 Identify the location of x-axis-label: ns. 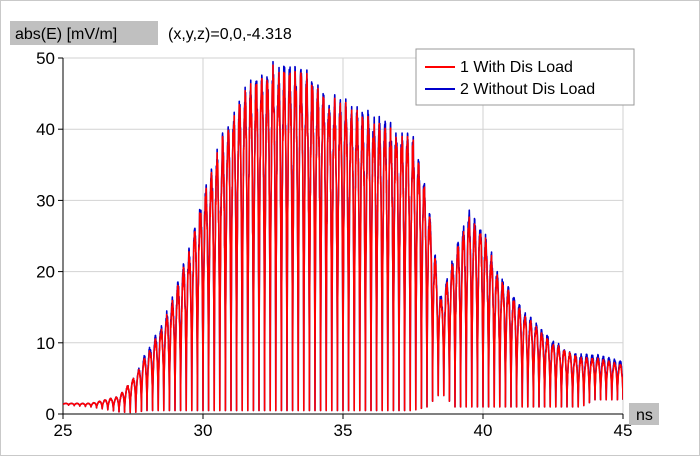
(644, 415).